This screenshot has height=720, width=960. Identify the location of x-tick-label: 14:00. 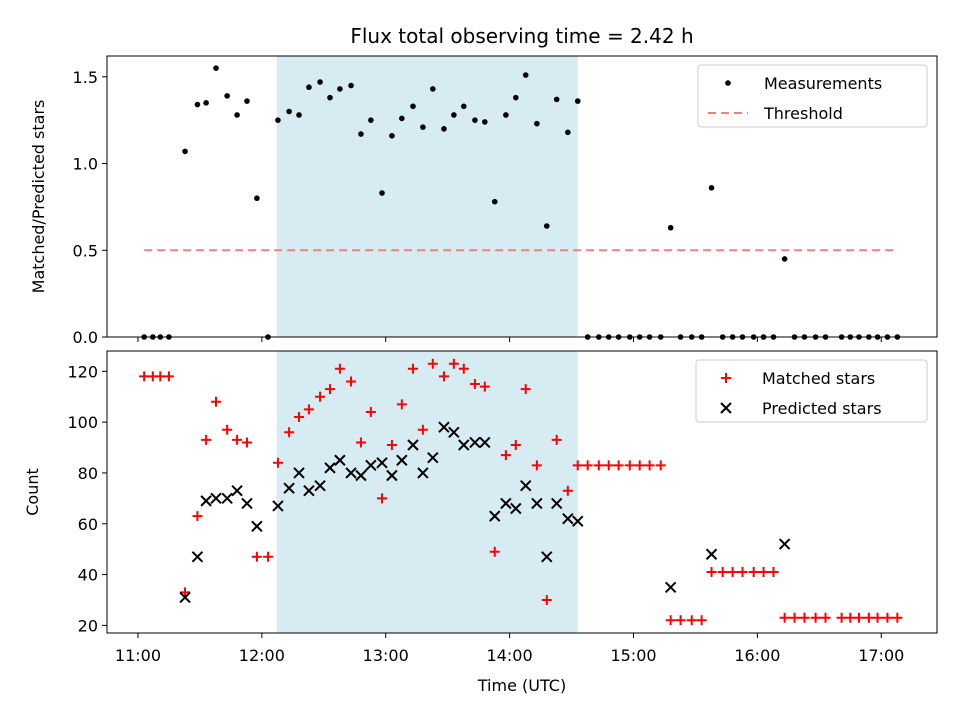
(510, 655).